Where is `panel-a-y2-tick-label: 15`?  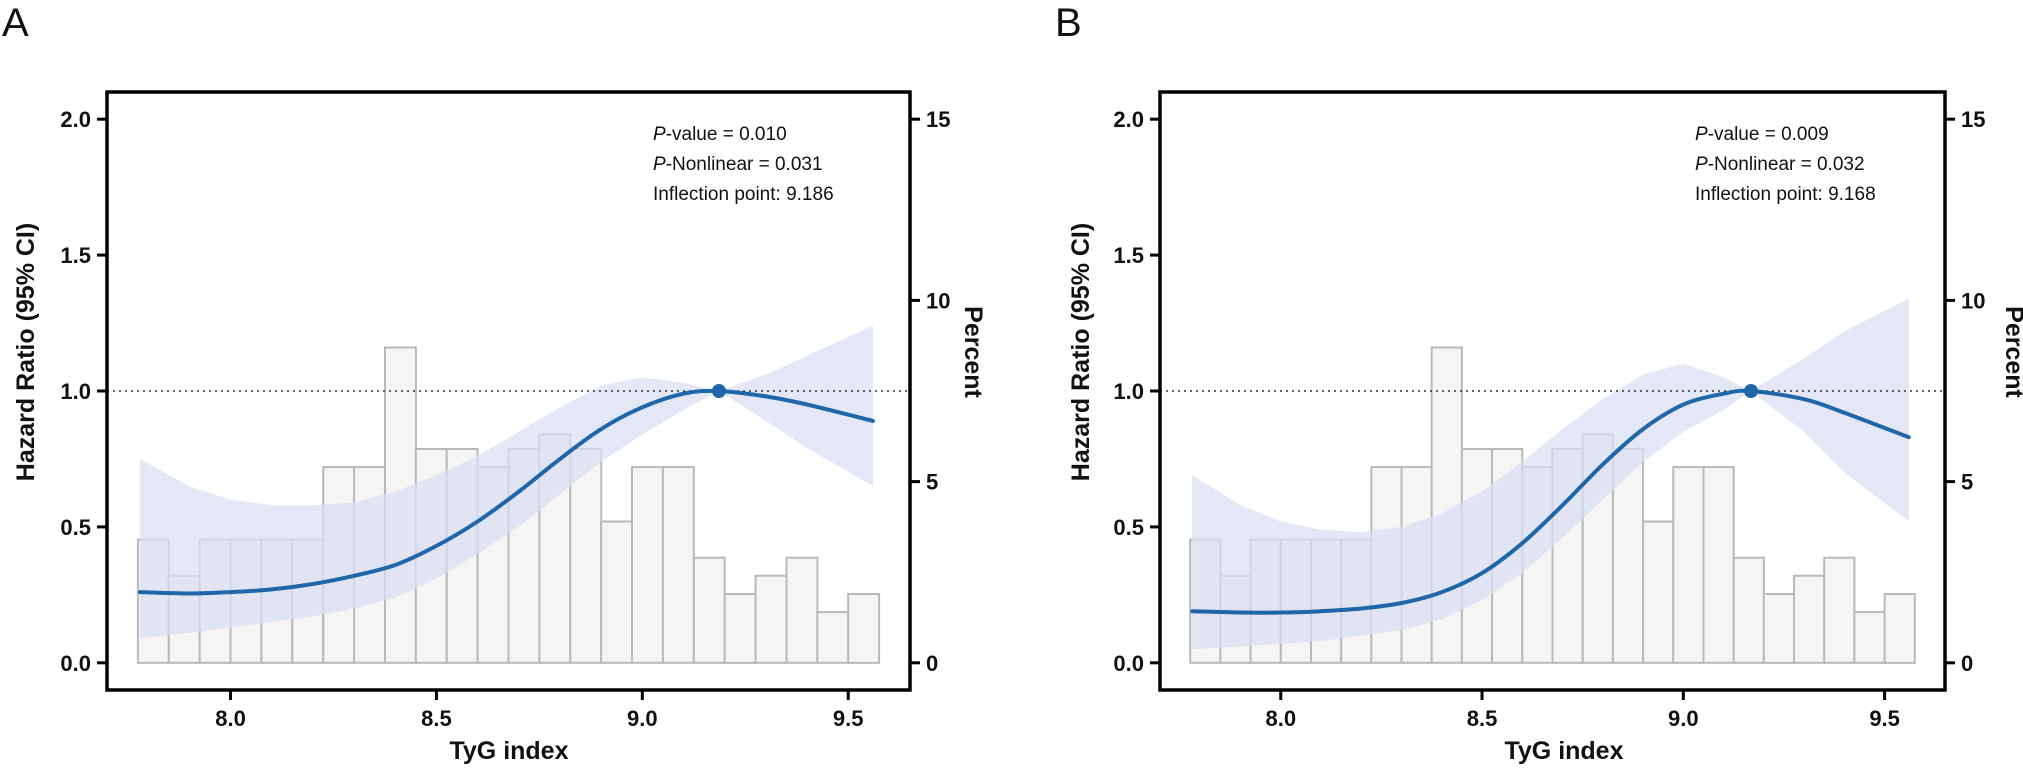 panel-a-y2-tick-label: 15 is located at coordinates (938, 119).